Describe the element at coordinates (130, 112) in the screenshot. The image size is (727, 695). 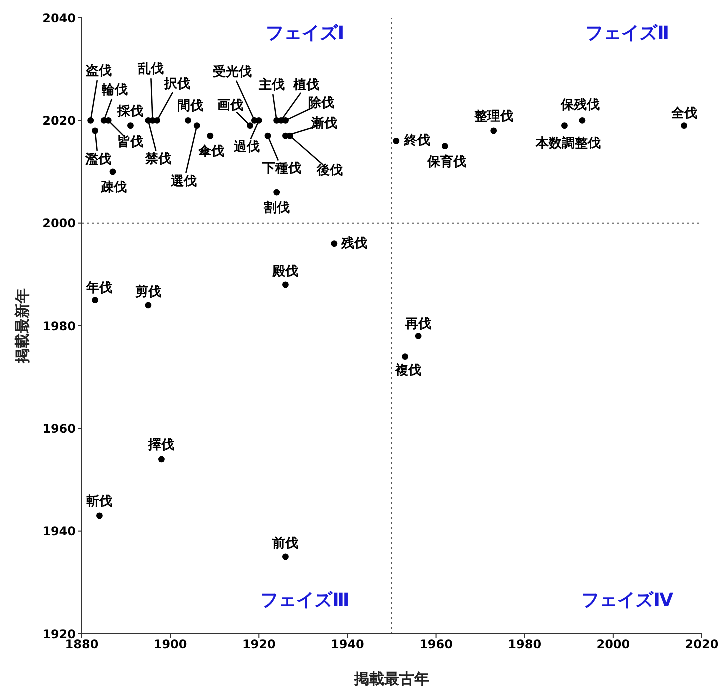
I see `data-label: 採伐` at that location.